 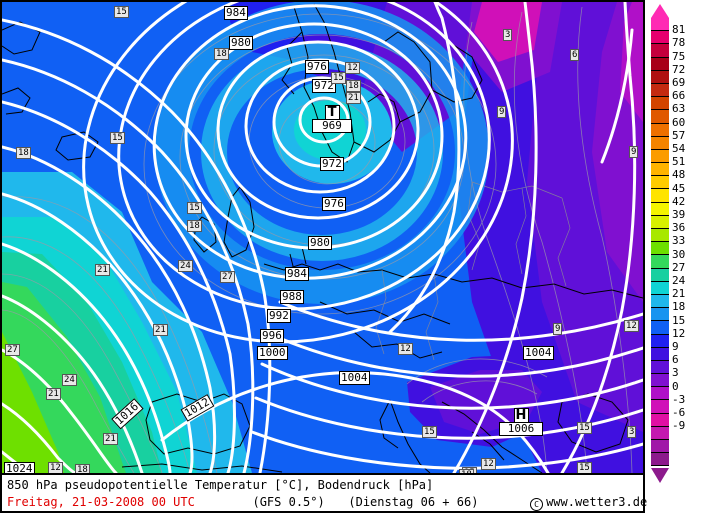 I want to click on legend-tick-label: 0, so click(x=675, y=386).